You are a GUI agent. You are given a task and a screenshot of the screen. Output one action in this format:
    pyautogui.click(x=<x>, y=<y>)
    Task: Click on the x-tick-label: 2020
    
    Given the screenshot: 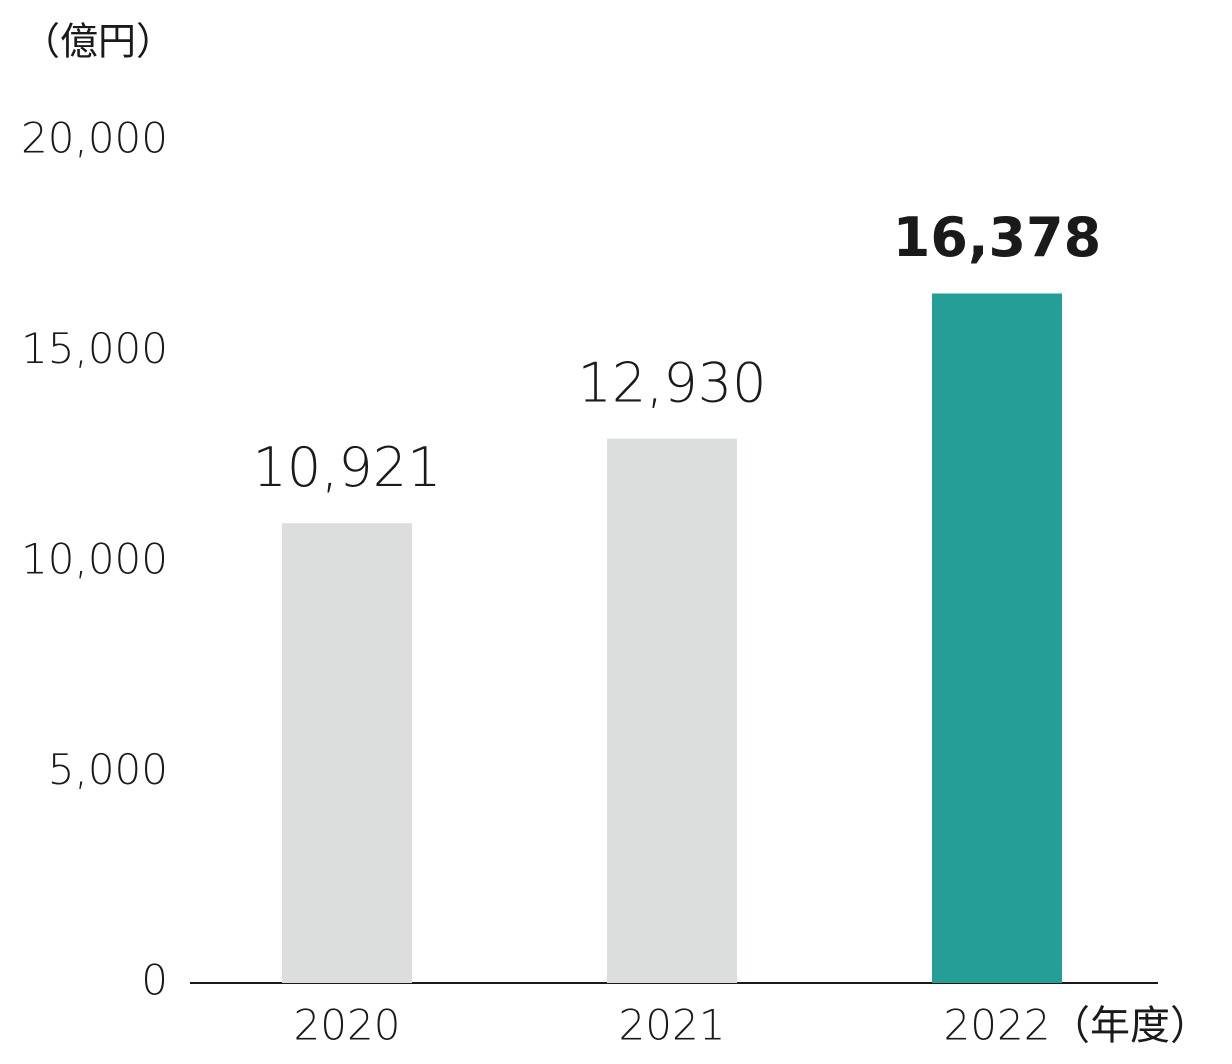 What is the action you would take?
    pyautogui.click(x=347, y=1025)
    